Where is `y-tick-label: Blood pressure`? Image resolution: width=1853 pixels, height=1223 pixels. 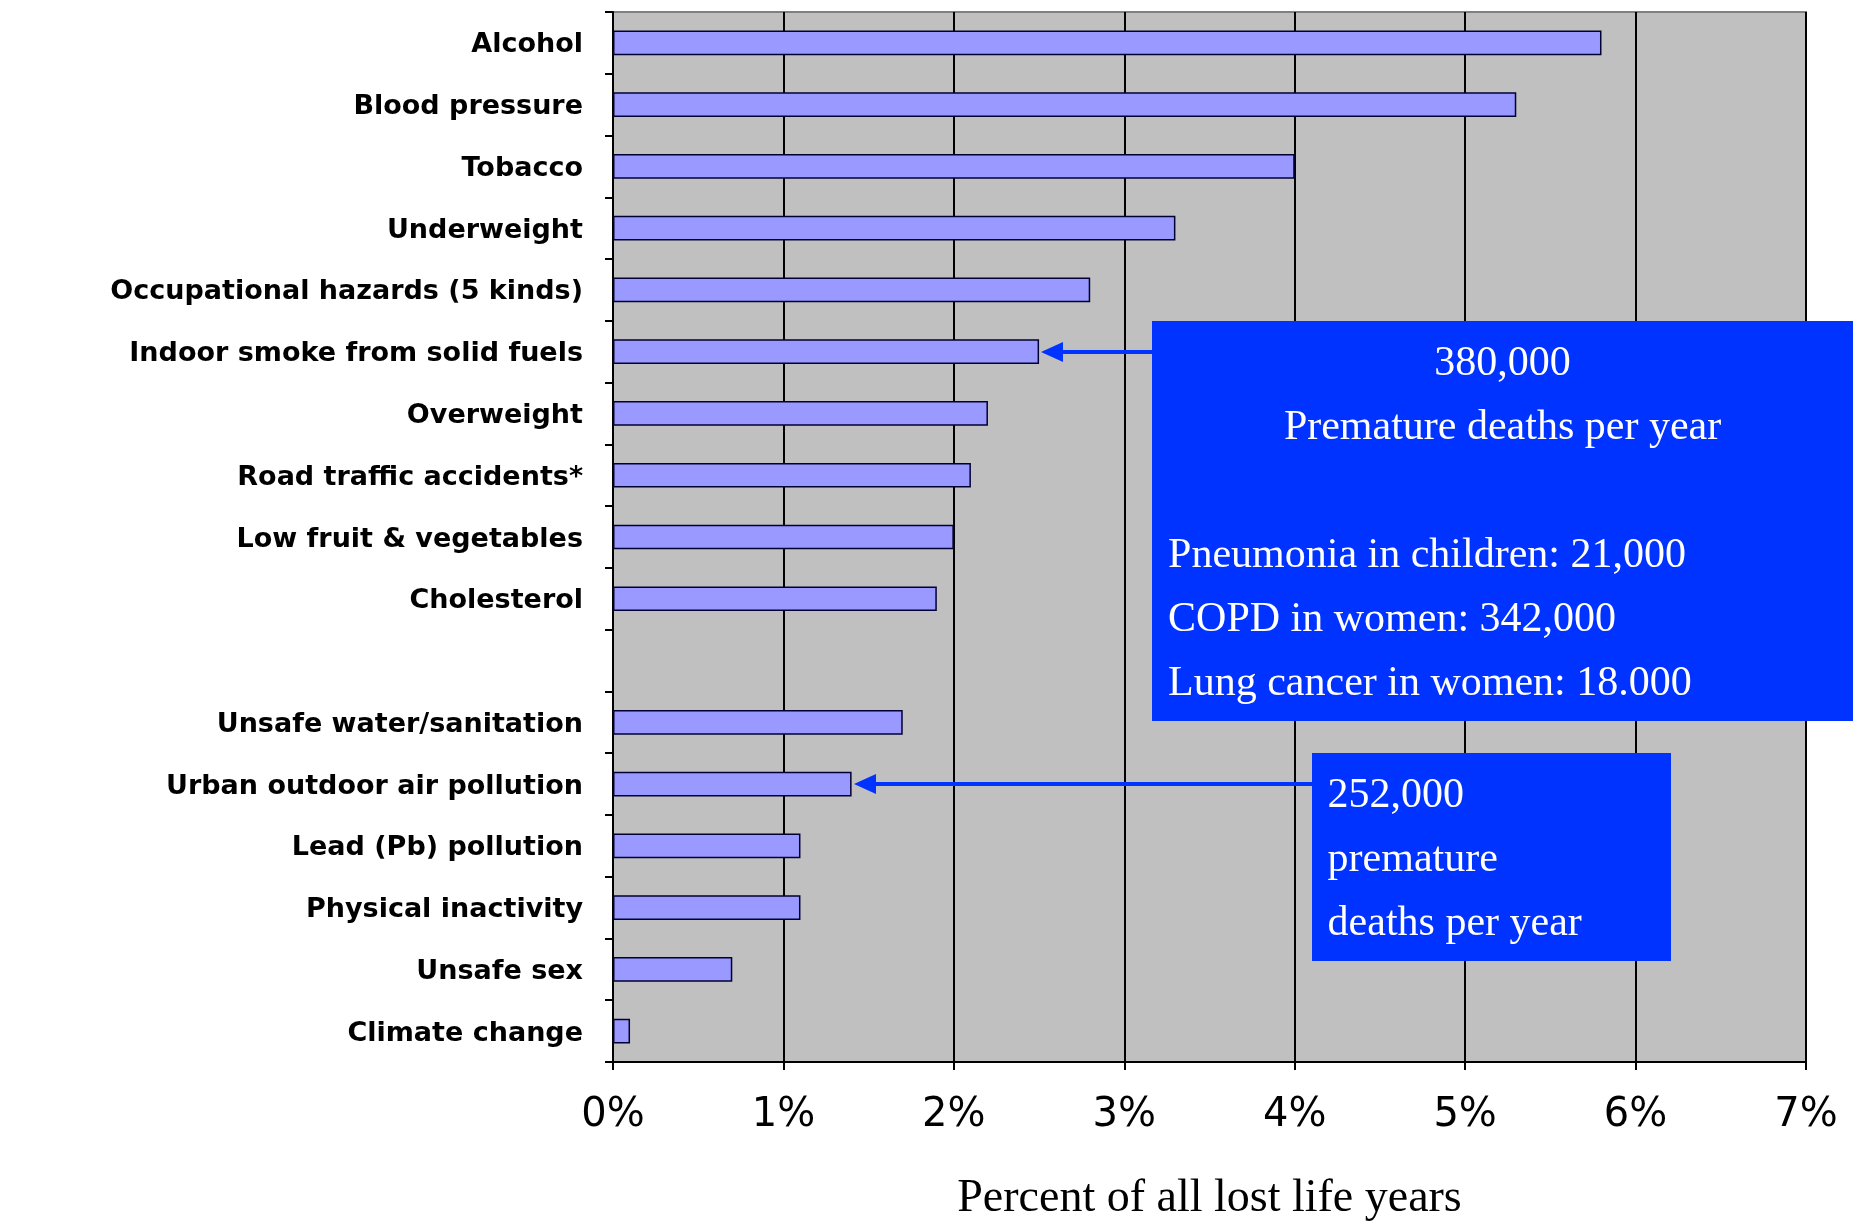 y-tick-label: Blood pressure is located at coordinates (468, 105).